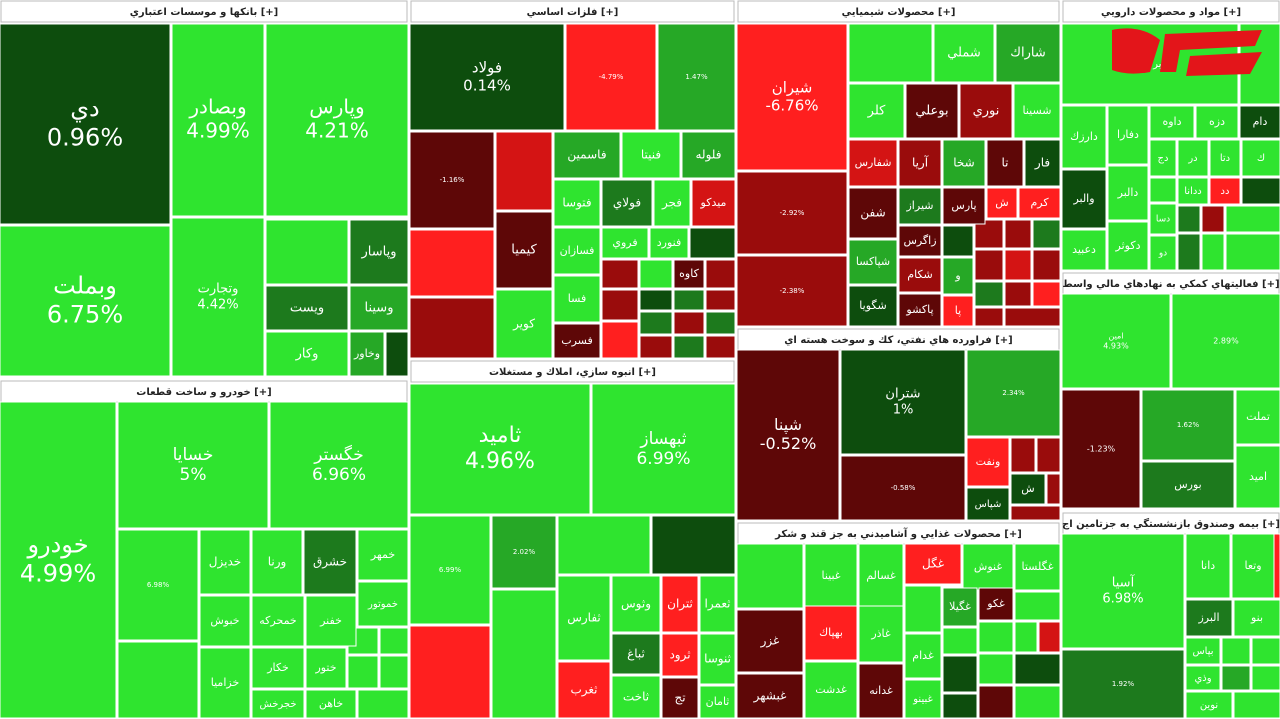  I want to click on sector-header, so click(572, 11).